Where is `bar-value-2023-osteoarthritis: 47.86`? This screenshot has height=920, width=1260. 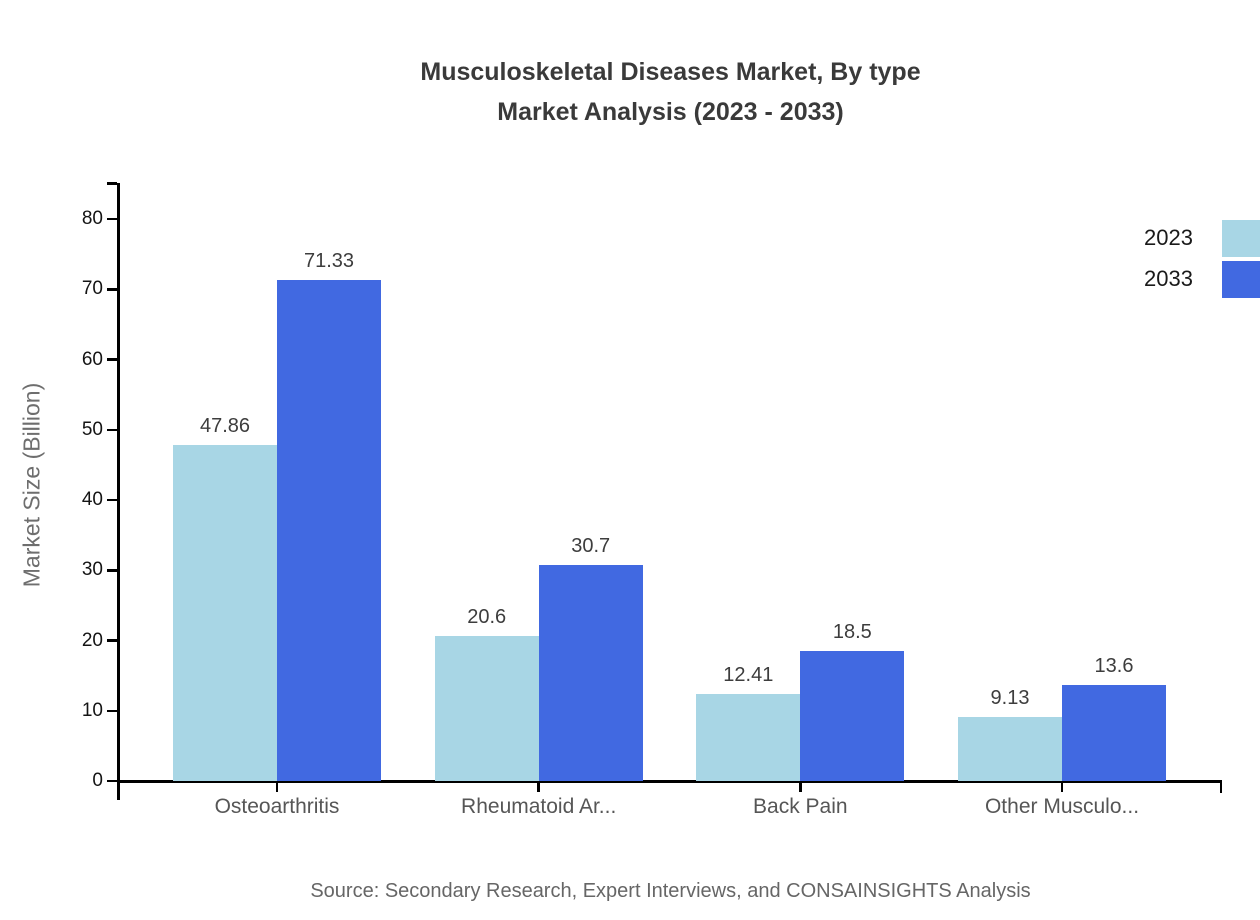 bar-value-2023-osteoarthritis: 47.86 is located at coordinates (225, 425).